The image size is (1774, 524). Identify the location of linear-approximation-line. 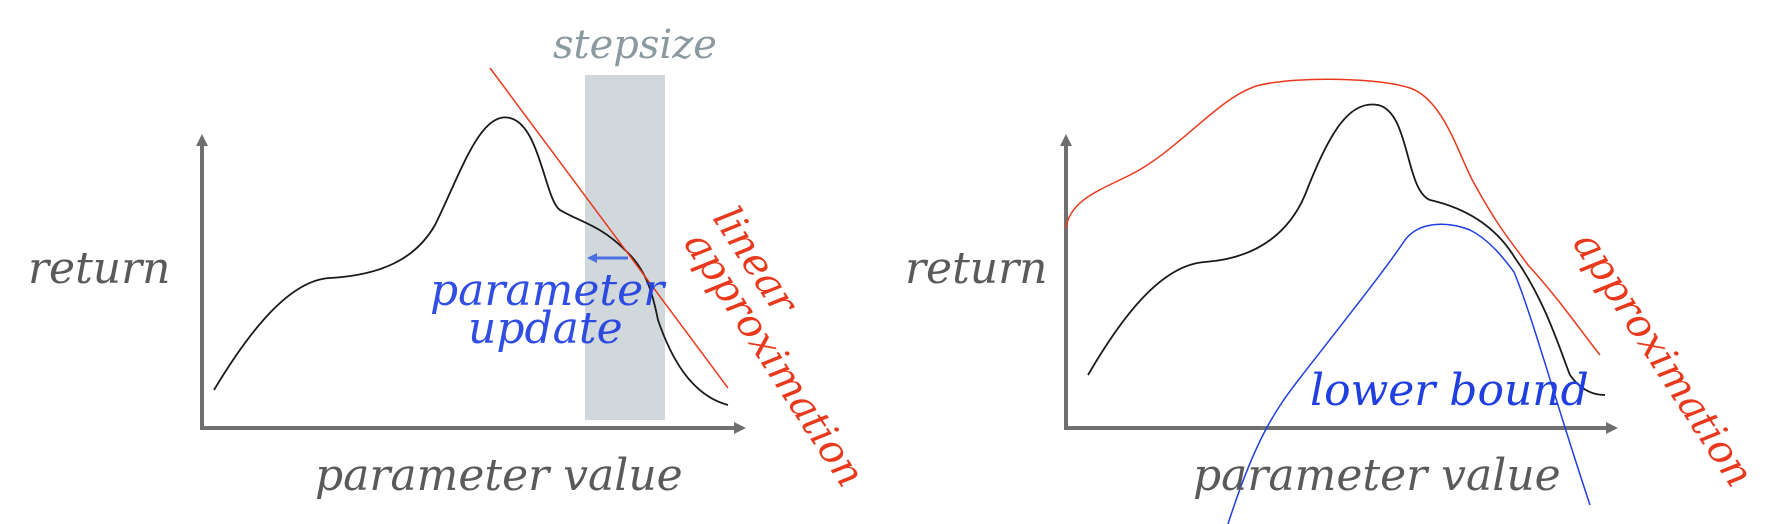
(609, 228).